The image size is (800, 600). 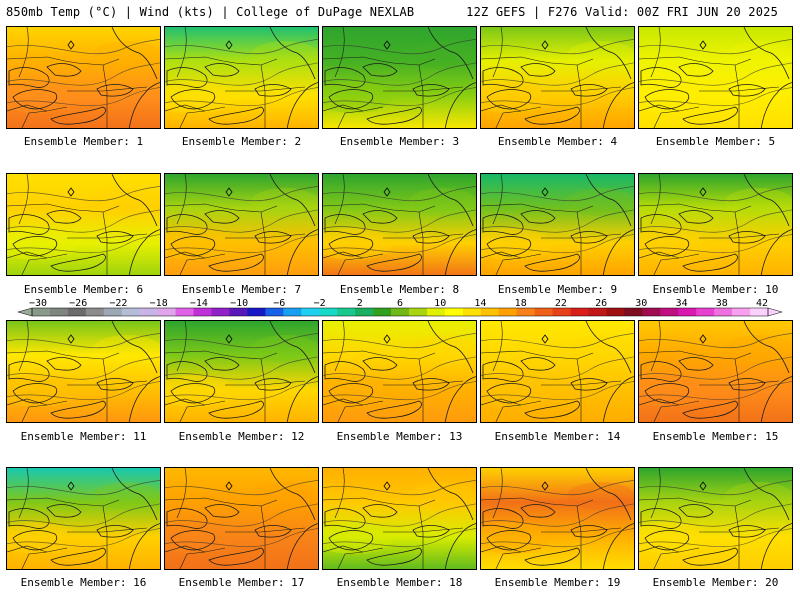 I want to click on ensemble-member-label: Ensemble Member: 6, so click(x=83, y=289).